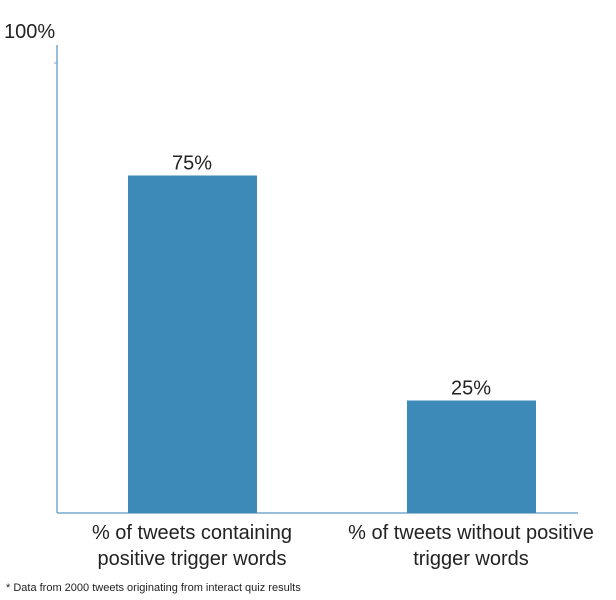 The image size is (616, 600). What do you see at coordinates (29, 32) in the screenshot?
I see `y-tick-label: 100%` at bounding box center [29, 32].